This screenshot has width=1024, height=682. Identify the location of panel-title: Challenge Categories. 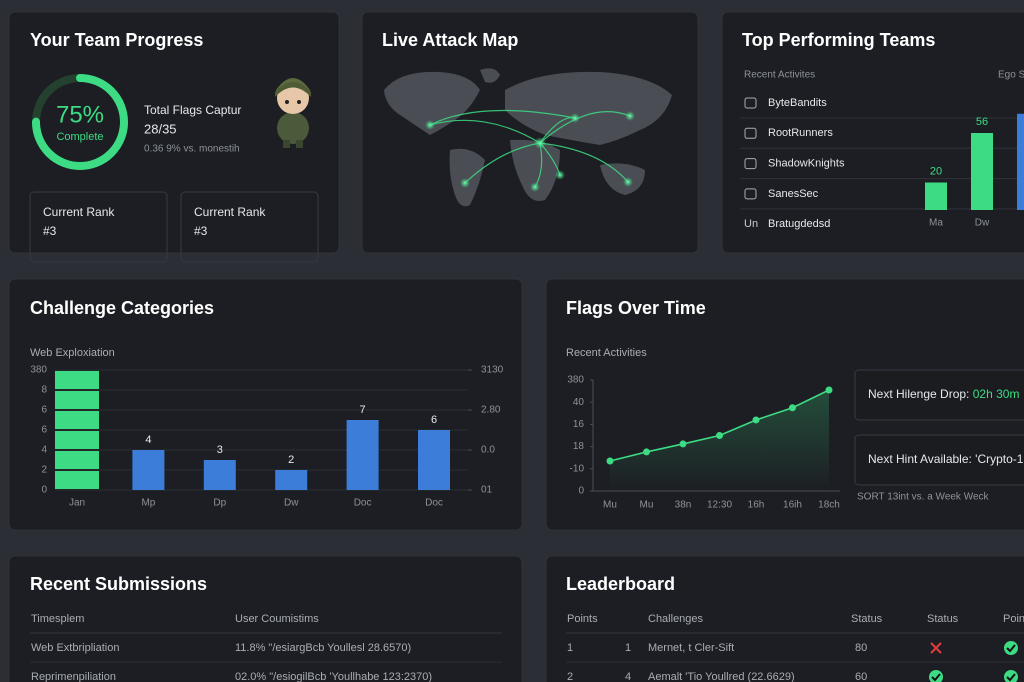
(122, 308).